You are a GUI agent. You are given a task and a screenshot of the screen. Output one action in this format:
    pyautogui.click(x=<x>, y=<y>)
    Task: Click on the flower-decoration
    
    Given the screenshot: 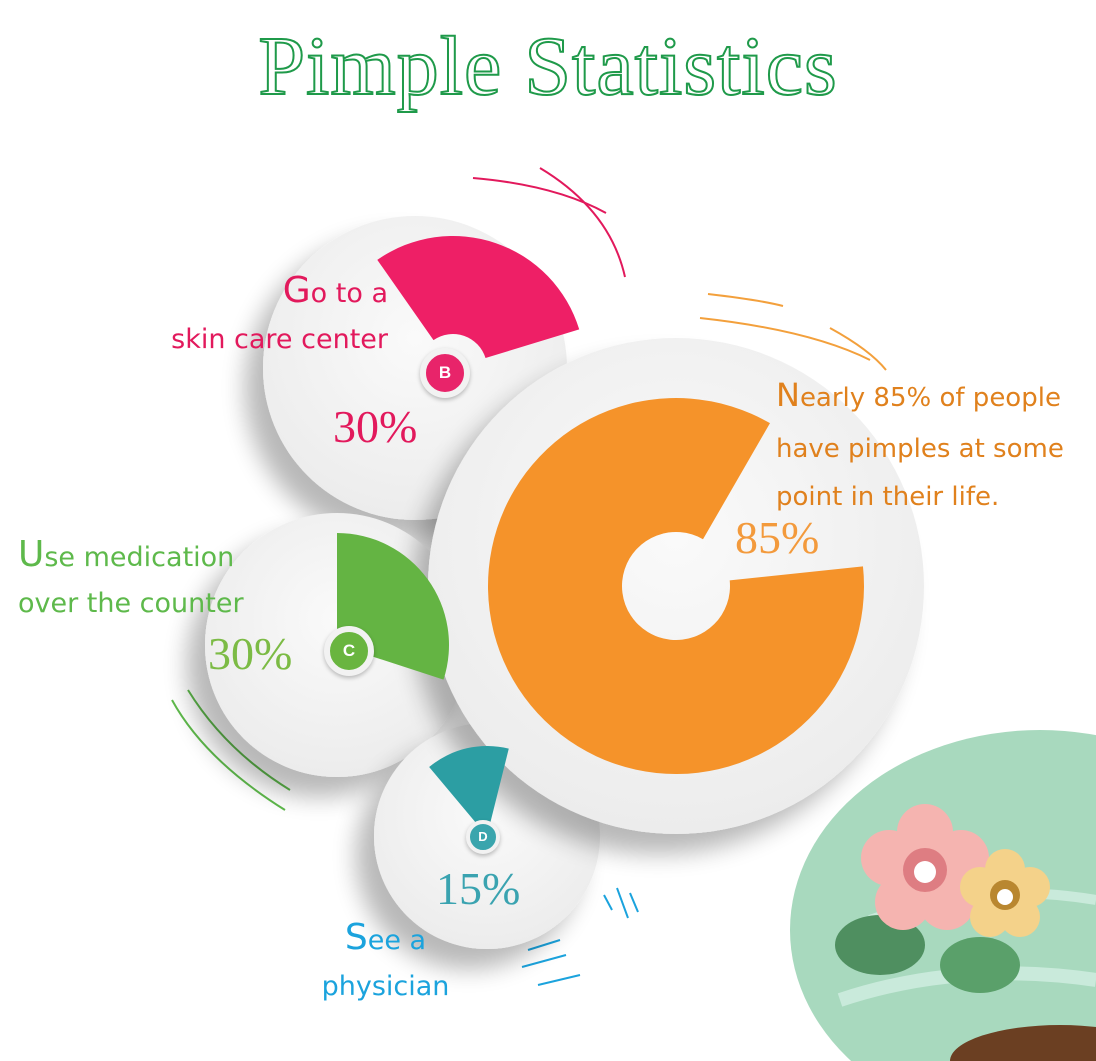 What is the action you would take?
    pyautogui.click(x=943, y=895)
    